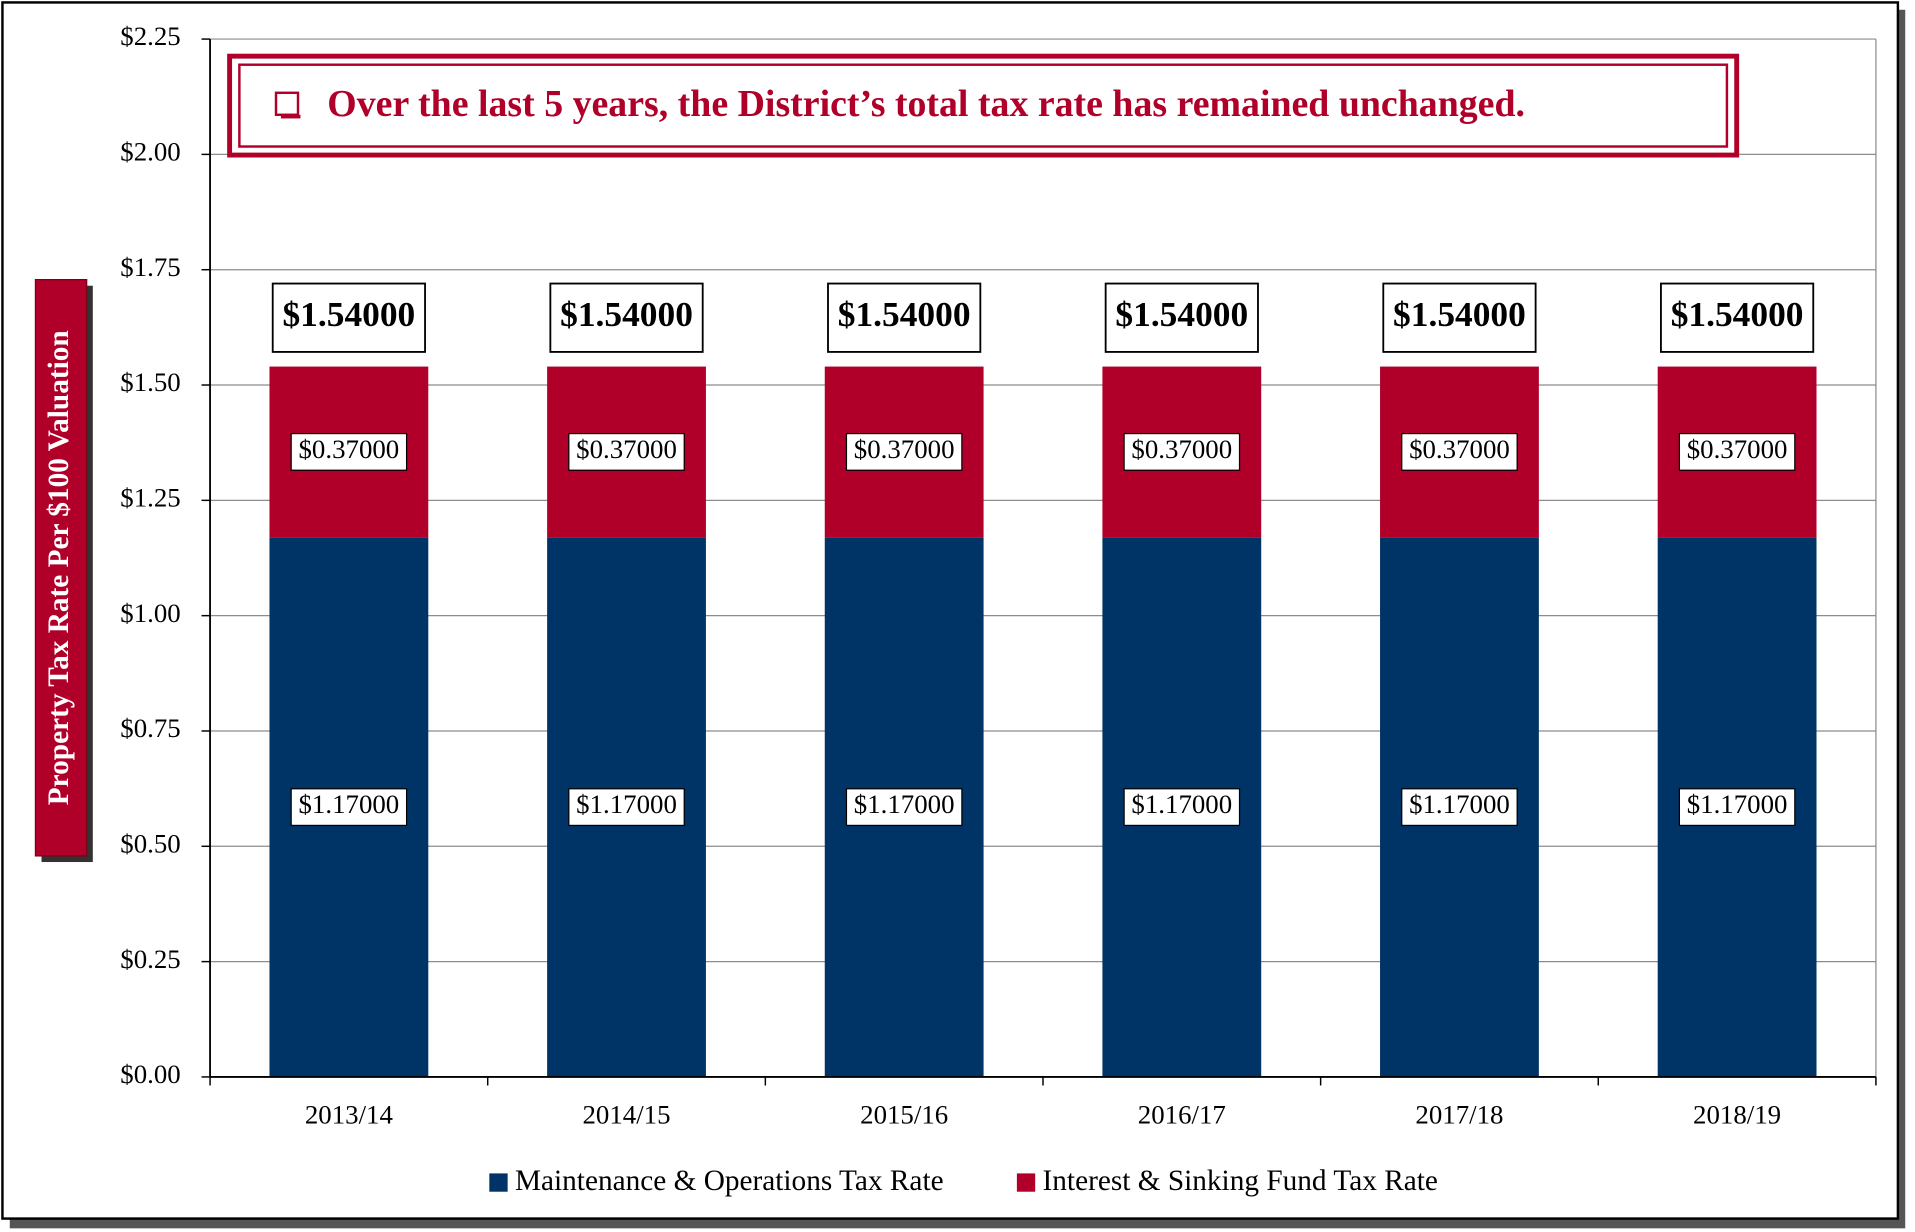  Describe the element at coordinates (150, 267) in the screenshot. I see `y-tick-label: $1.75` at that location.